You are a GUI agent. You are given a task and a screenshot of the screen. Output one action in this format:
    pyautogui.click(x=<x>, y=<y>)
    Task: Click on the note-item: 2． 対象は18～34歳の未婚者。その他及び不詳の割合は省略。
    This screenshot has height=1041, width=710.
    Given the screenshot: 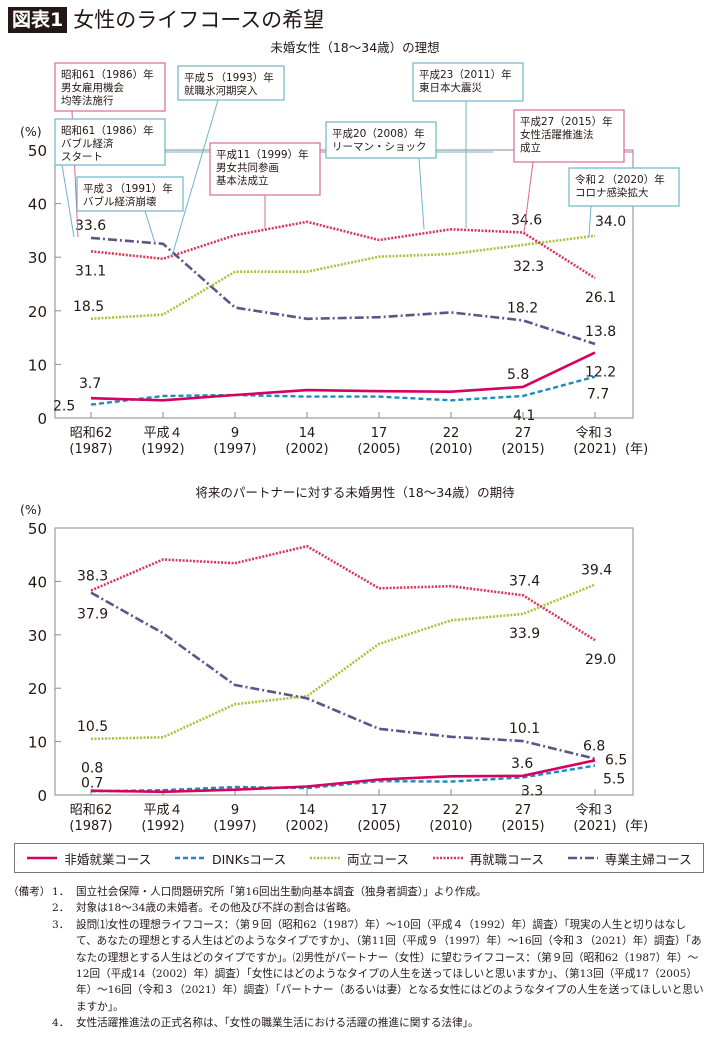 What is the action you would take?
    pyautogui.click(x=356, y=908)
    